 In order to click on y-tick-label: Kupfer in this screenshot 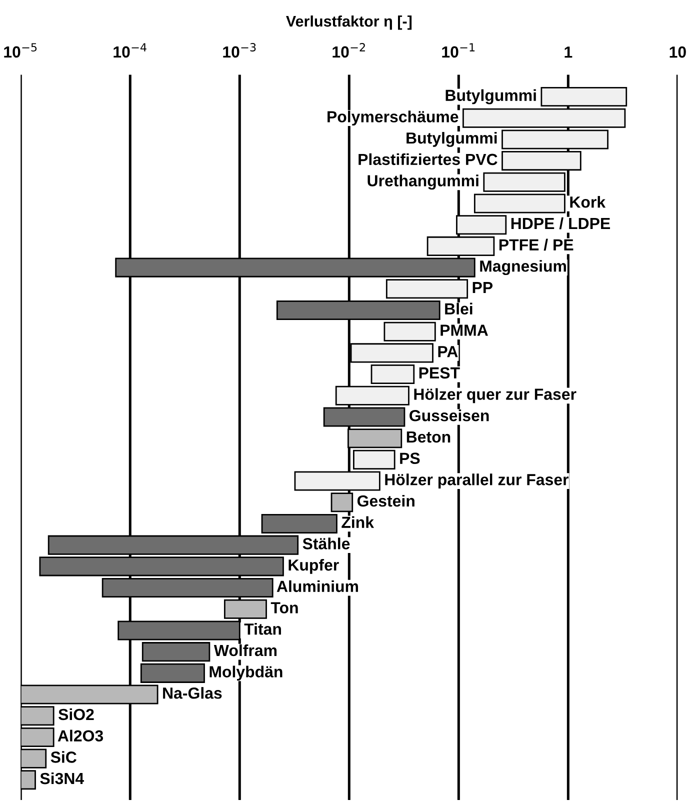, I will do `click(313, 566)`.